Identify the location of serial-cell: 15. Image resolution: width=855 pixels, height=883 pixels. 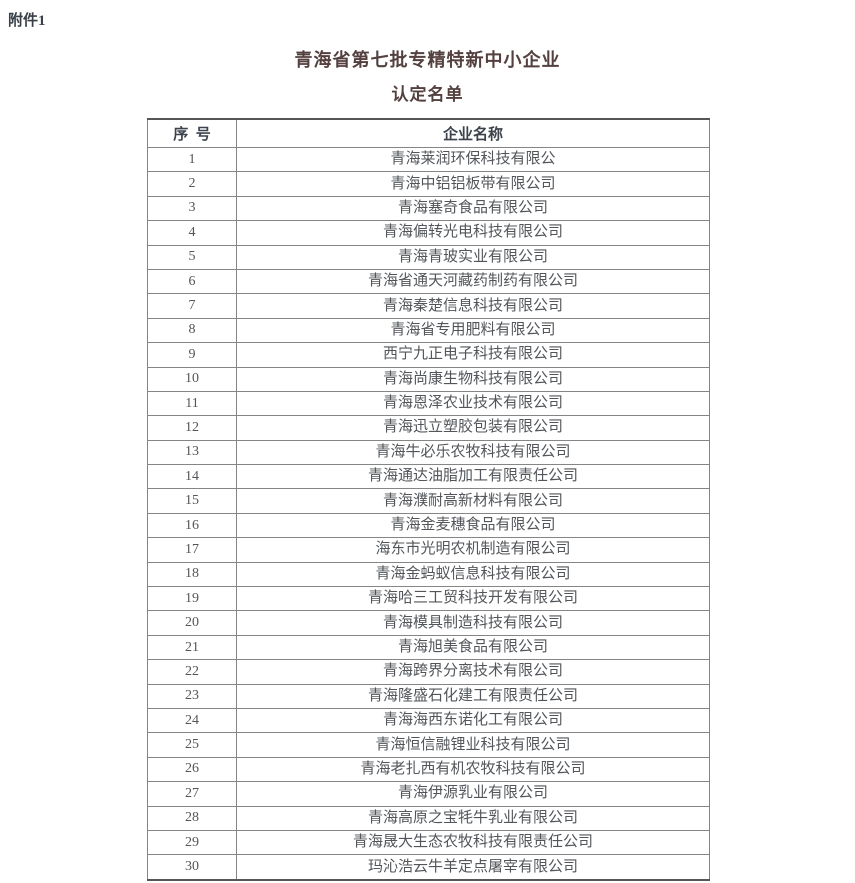
(192, 501).